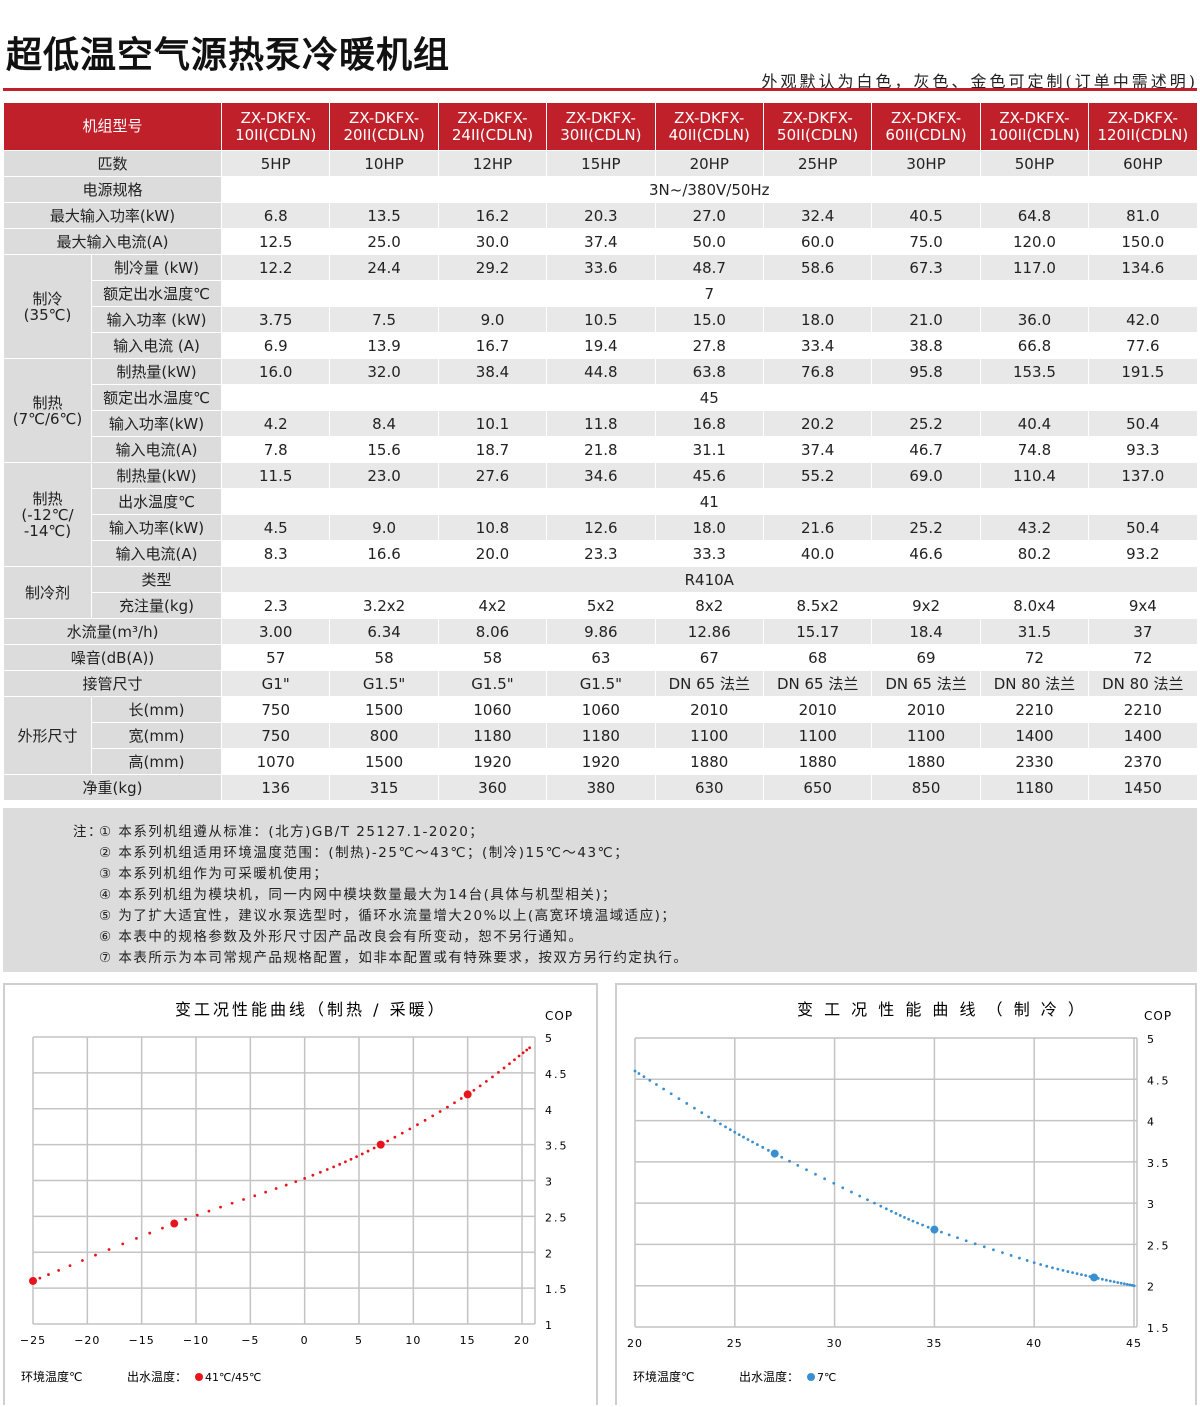 Image resolution: width=1200 pixels, height=1407 pixels. I want to click on cell-value: 16.7, so click(492, 345).